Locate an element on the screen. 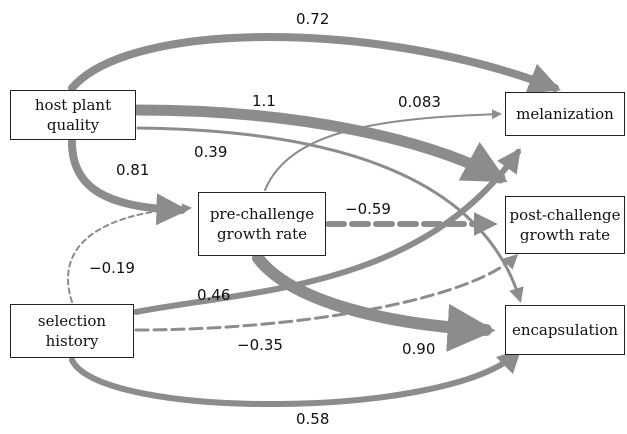  node-host-plant-quality: host plant quality is located at coordinates (73, 115).